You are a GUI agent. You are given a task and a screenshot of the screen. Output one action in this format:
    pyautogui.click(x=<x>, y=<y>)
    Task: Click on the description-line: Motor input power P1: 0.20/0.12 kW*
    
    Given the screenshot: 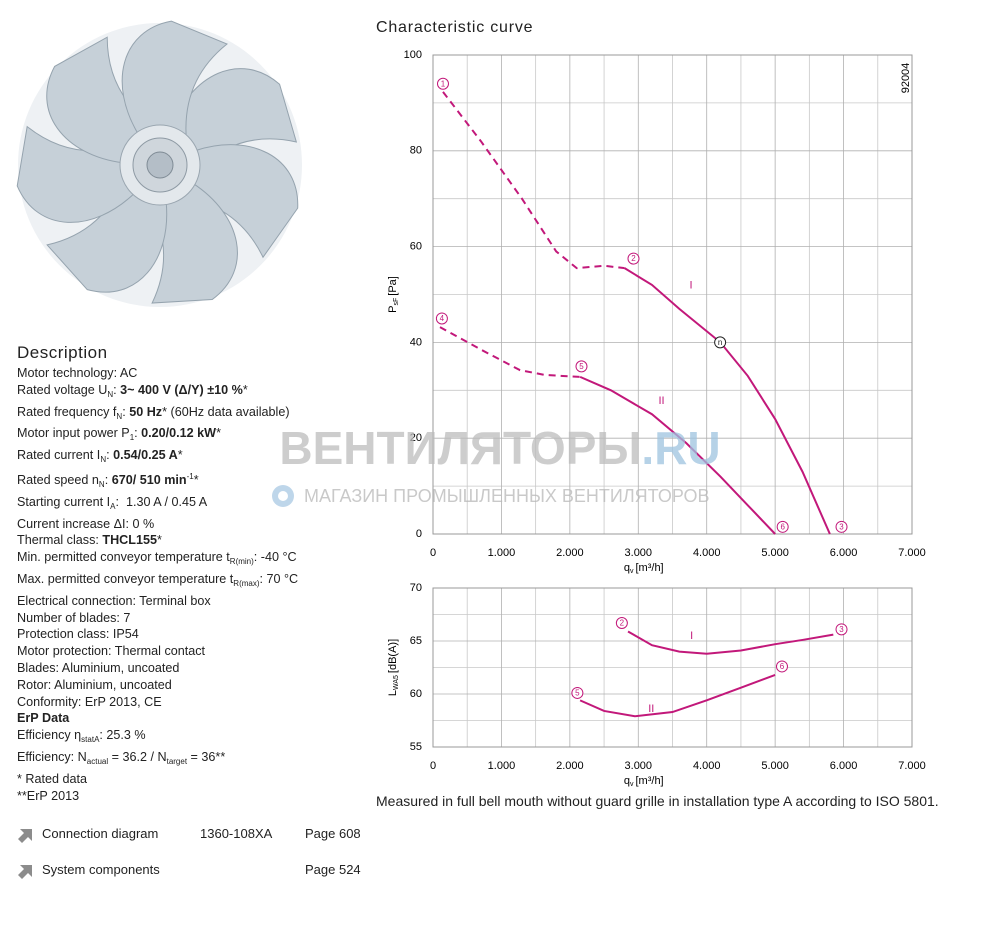 What is the action you would take?
    pyautogui.click(x=197, y=436)
    